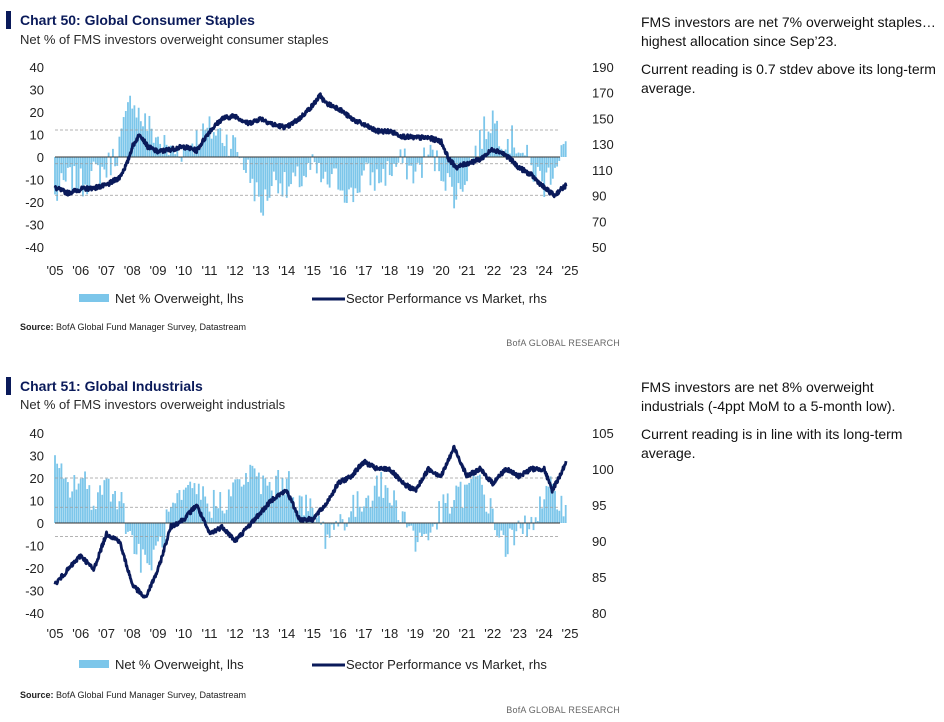  Describe the element at coordinates (34, 546) in the screenshot. I see `left-axis-tick-label: -10` at that location.